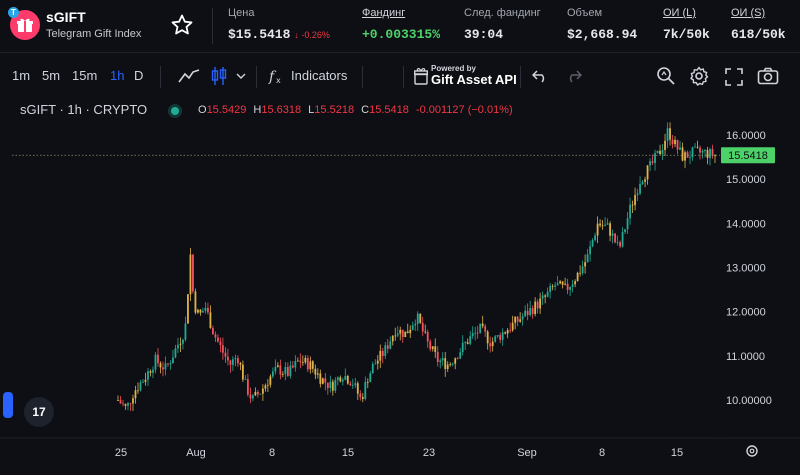 This screenshot has width=800, height=475. What do you see at coordinates (319, 75) in the screenshot?
I see `indicators-button: Indicators` at bounding box center [319, 75].